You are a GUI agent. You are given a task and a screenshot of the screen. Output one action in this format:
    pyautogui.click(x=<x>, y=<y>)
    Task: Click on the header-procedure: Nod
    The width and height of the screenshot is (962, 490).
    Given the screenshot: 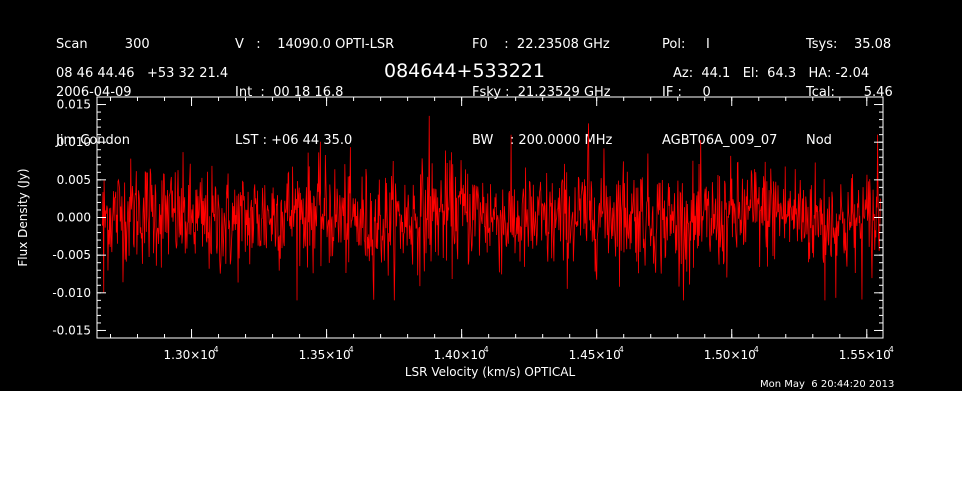 What is the action you would take?
    pyautogui.click(x=819, y=140)
    